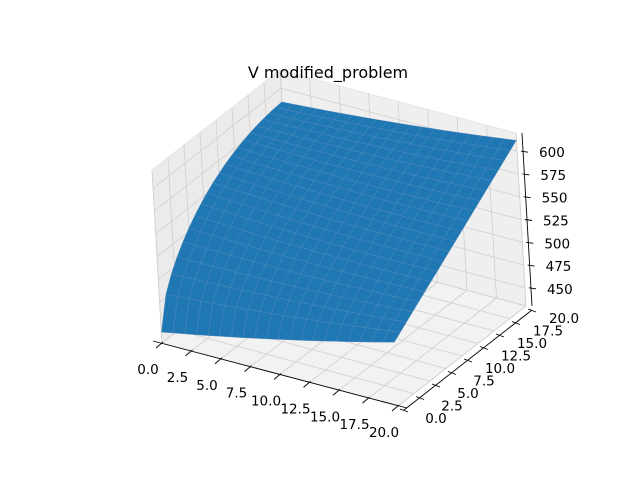 The height and width of the screenshot is (480, 640). What do you see at coordinates (500, 369) in the screenshot?
I see `y-tick-label: 10.0` at bounding box center [500, 369].